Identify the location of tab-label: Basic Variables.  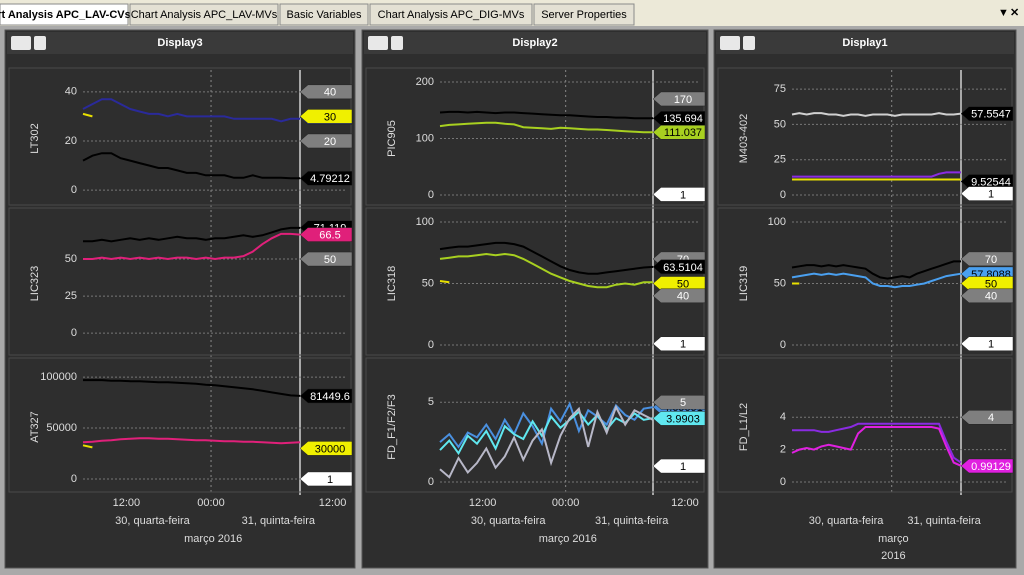
(324, 15).